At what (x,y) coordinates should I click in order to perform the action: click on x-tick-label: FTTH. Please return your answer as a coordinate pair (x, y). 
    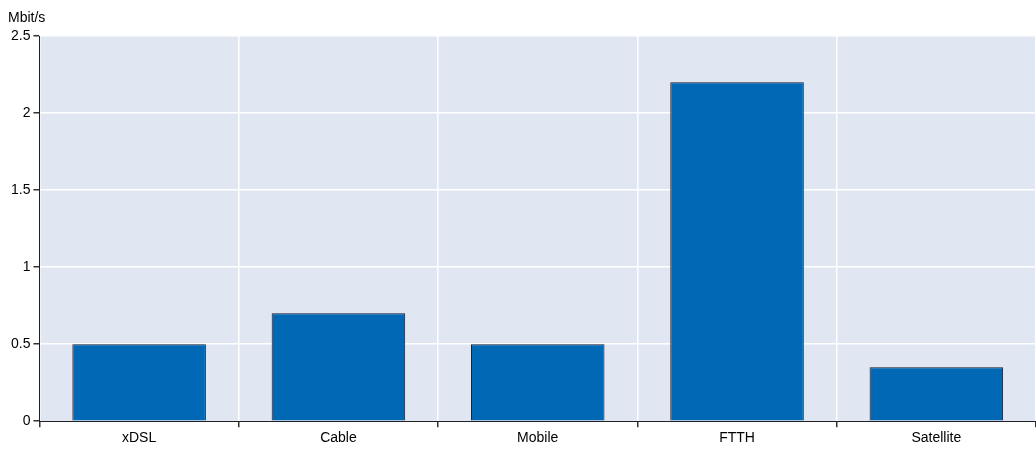
    Looking at the image, I should click on (737, 437).